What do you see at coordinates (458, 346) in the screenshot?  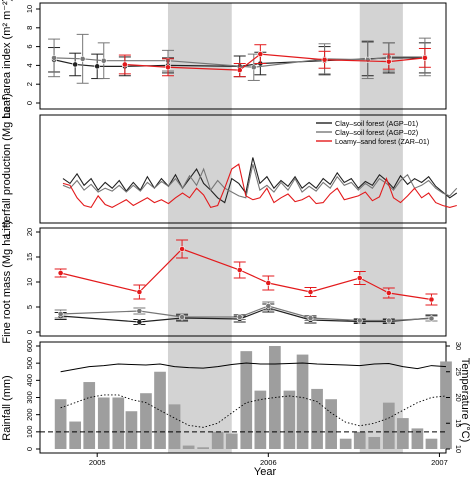 I see `y-right-tick-label-30: 30` at bounding box center [458, 346].